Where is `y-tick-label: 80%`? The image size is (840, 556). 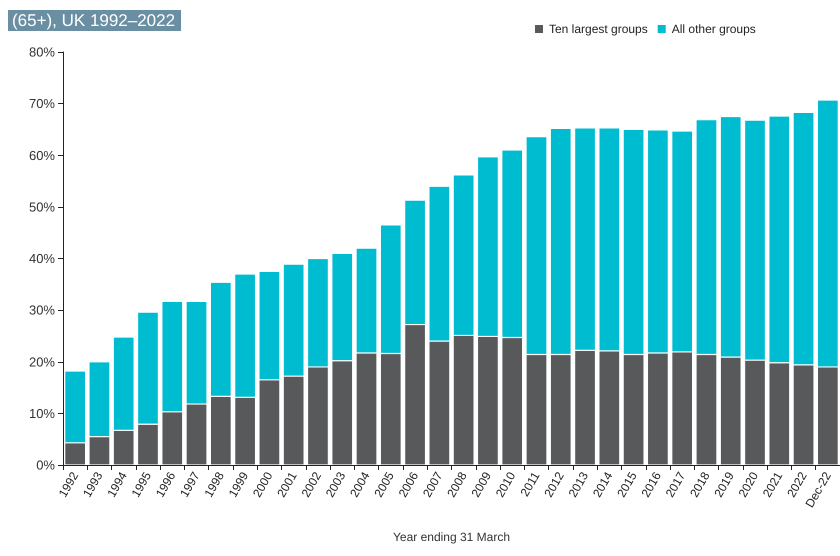
y-tick-label: 80% is located at coordinates (42, 52).